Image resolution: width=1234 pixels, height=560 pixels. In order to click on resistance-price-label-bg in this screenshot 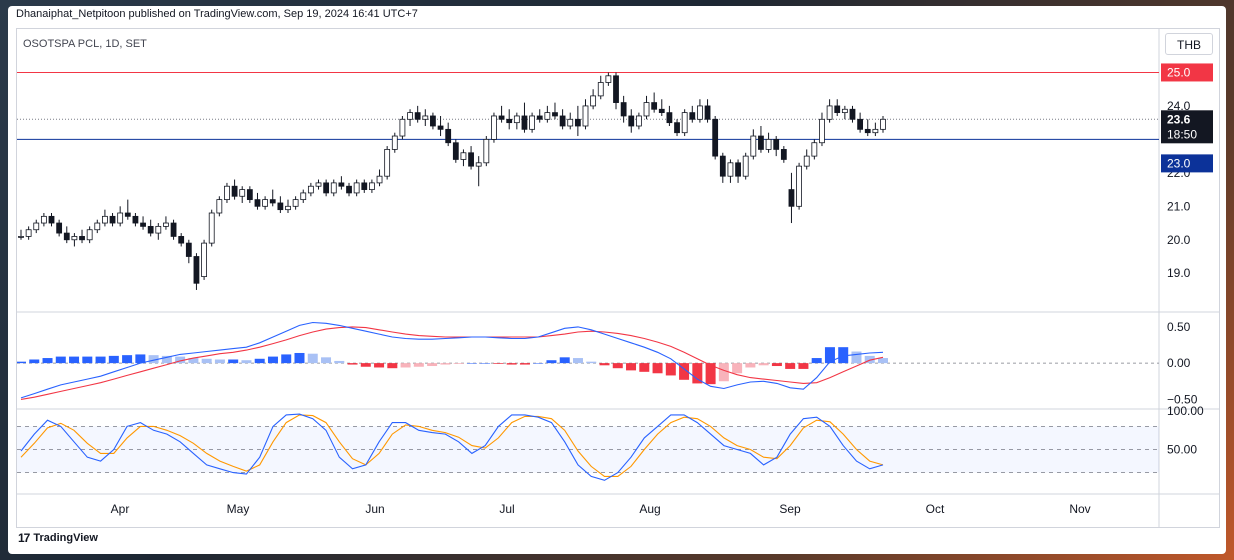, I will do `click(1187, 72)`.